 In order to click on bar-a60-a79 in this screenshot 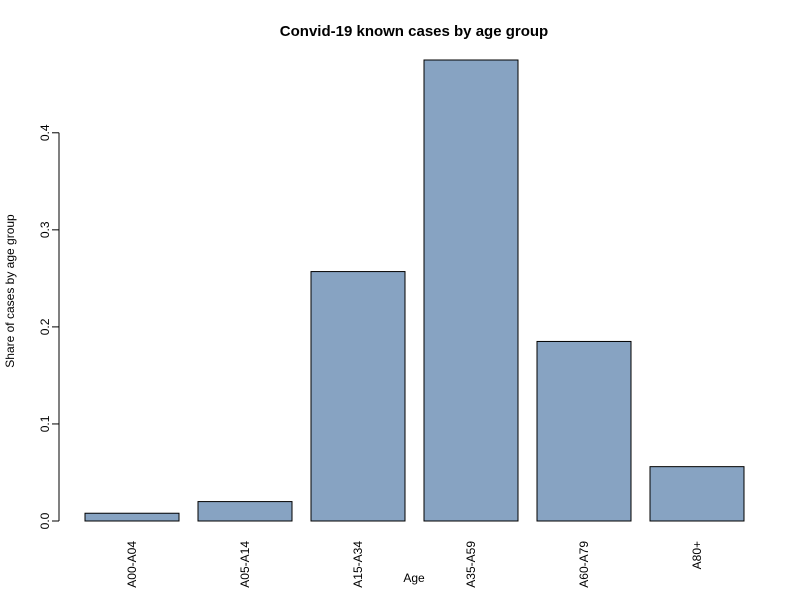, I will do `click(584, 431)`.